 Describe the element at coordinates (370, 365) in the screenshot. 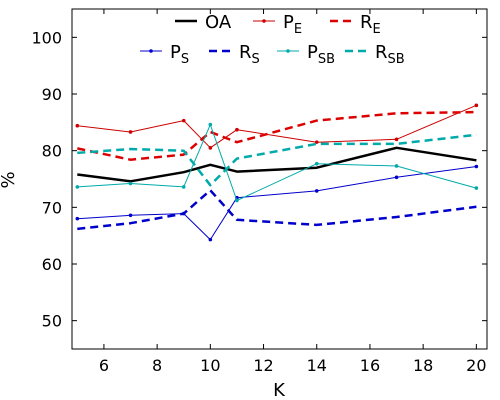

I see `x-tick-label: 16` at that location.